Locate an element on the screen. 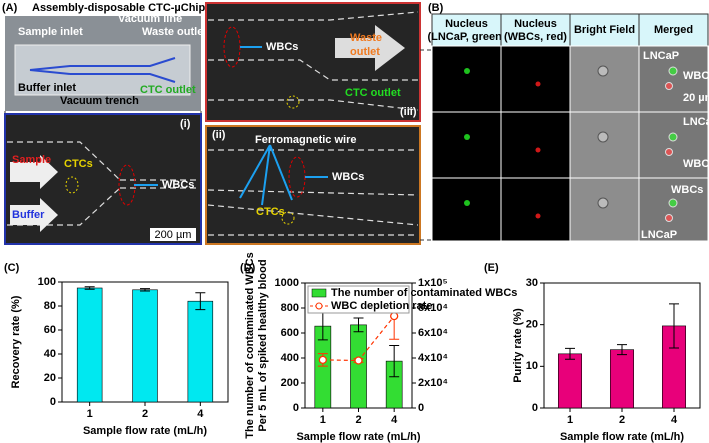  y-tick-label: 20 is located at coordinates (50, 378).